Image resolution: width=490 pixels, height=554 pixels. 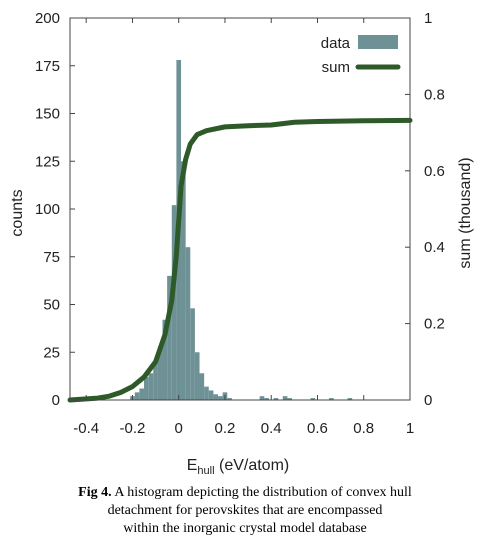 What do you see at coordinates (47, 66) in the screenshot?
I see `y-tick-label: 175` at bounding box center [47, 66].